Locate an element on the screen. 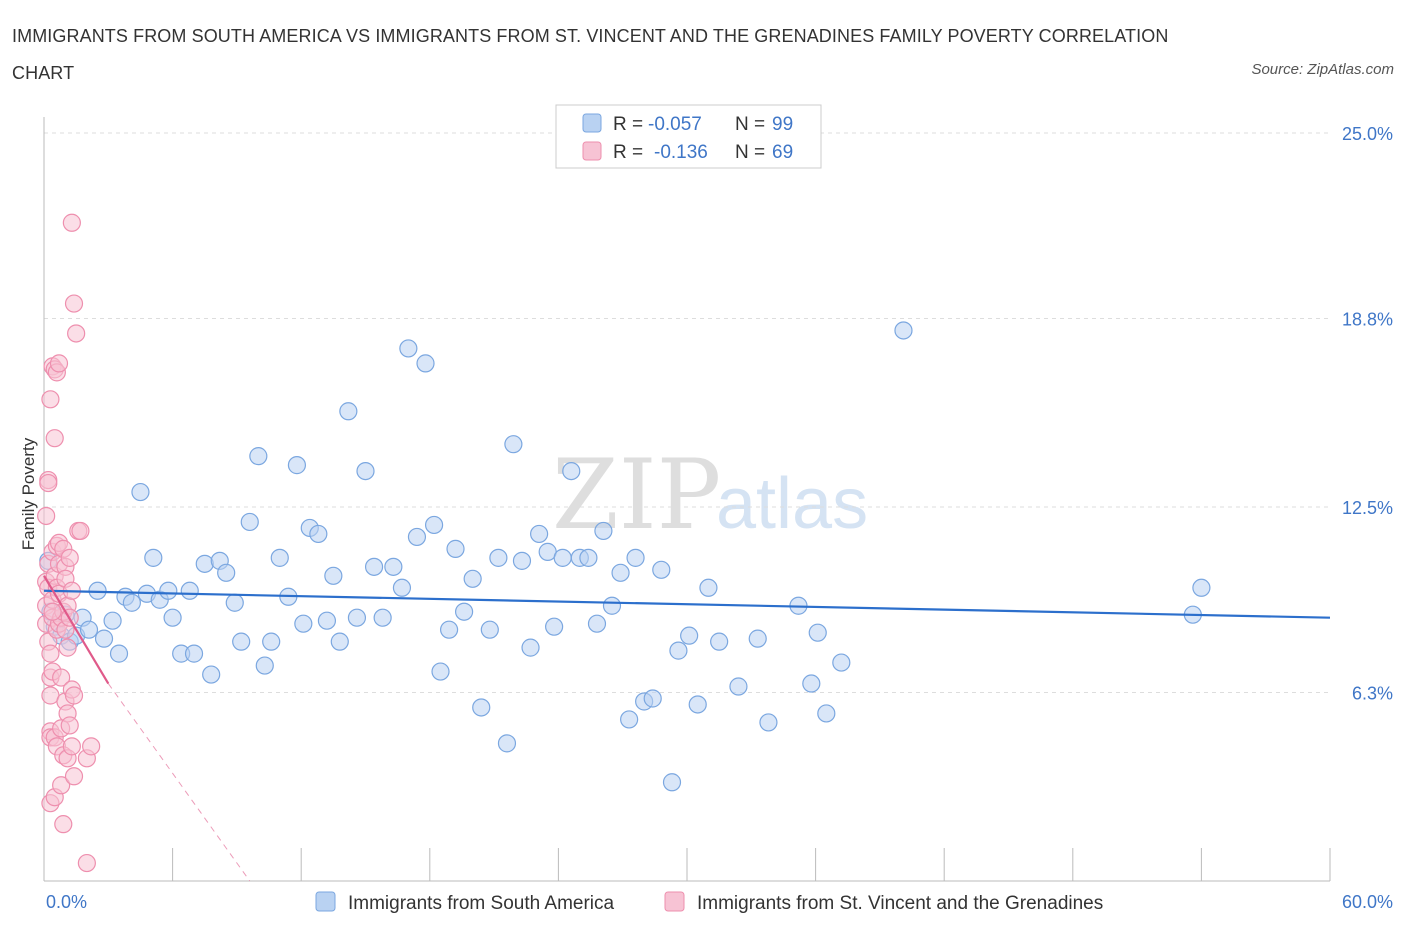 The width and height of the screenshot is (1406, 930). trend-line-series0 is located at coordinates (687, 604).